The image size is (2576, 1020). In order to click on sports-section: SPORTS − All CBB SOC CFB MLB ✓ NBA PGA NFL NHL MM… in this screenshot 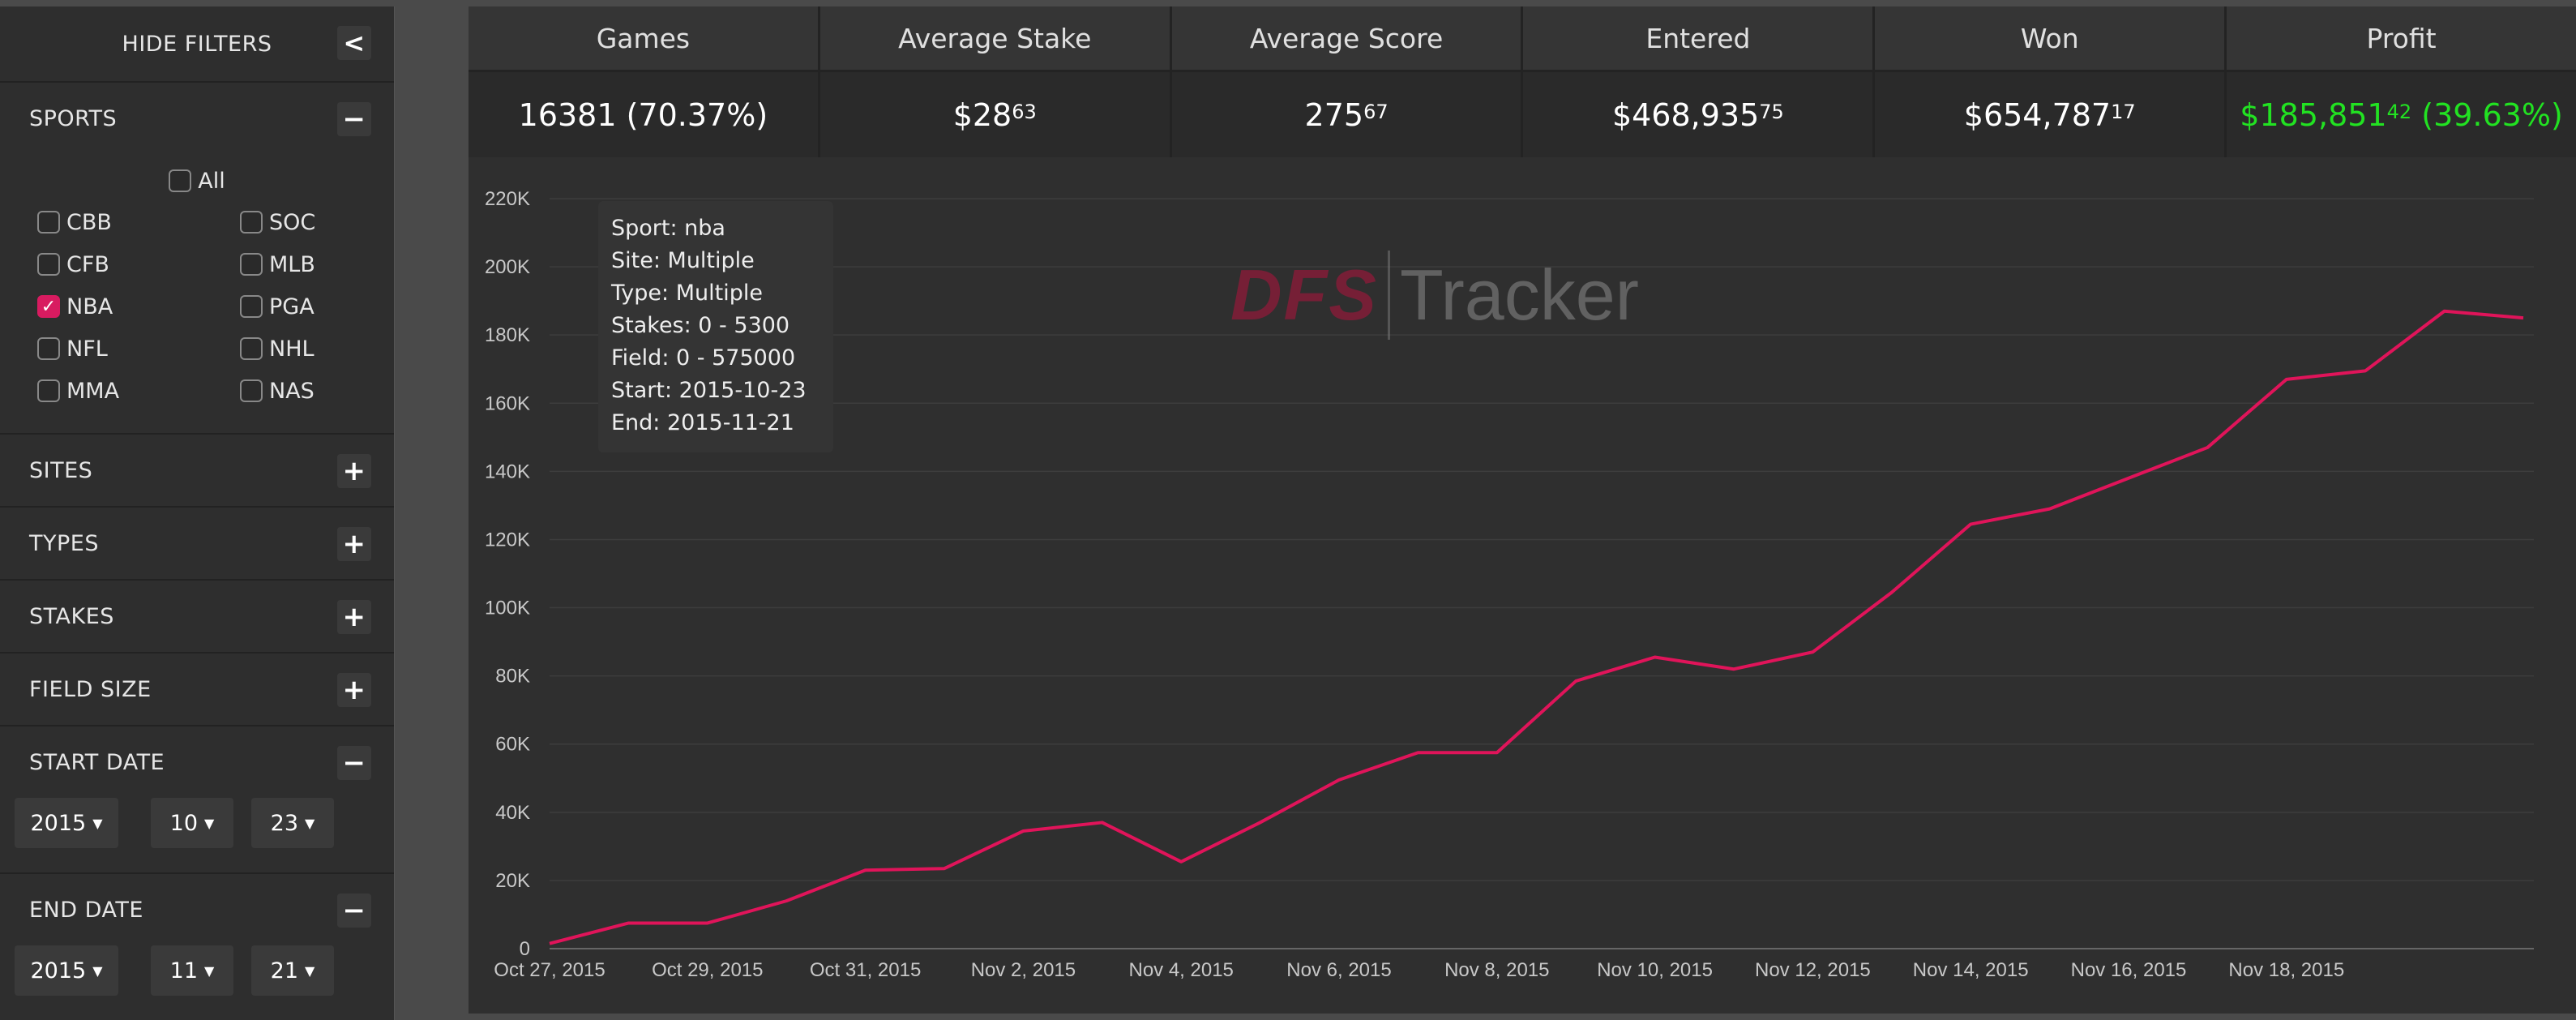, I will do `click(197, 259)`.